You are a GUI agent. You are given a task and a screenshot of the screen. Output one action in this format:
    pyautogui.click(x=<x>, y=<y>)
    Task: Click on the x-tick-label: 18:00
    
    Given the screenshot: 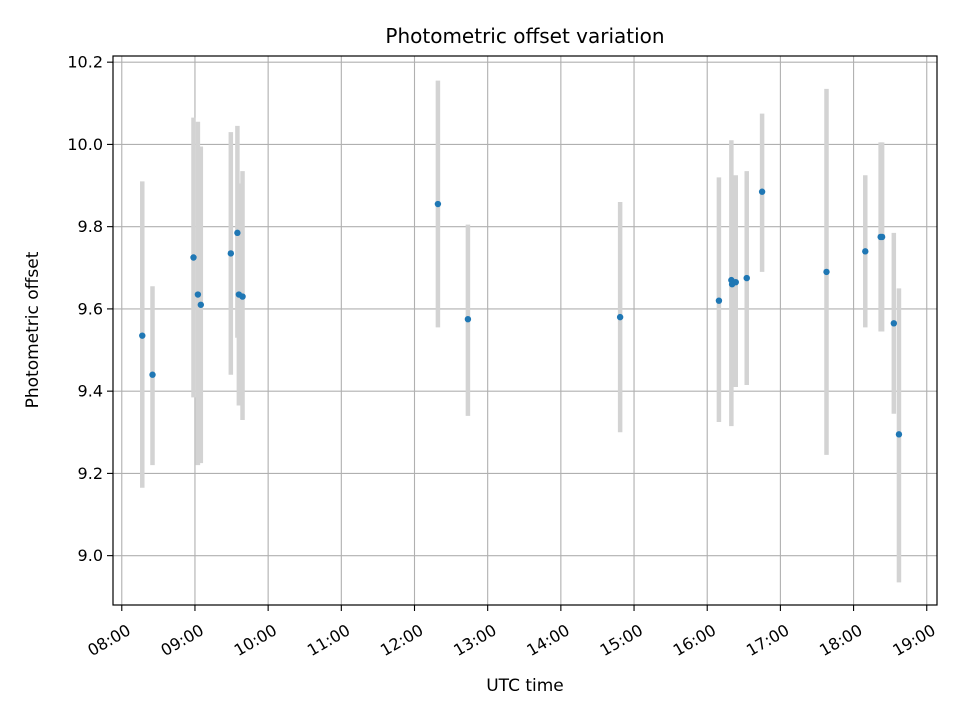 What is the action you would take?
    pyautogui.click(x=840, y=640)
    